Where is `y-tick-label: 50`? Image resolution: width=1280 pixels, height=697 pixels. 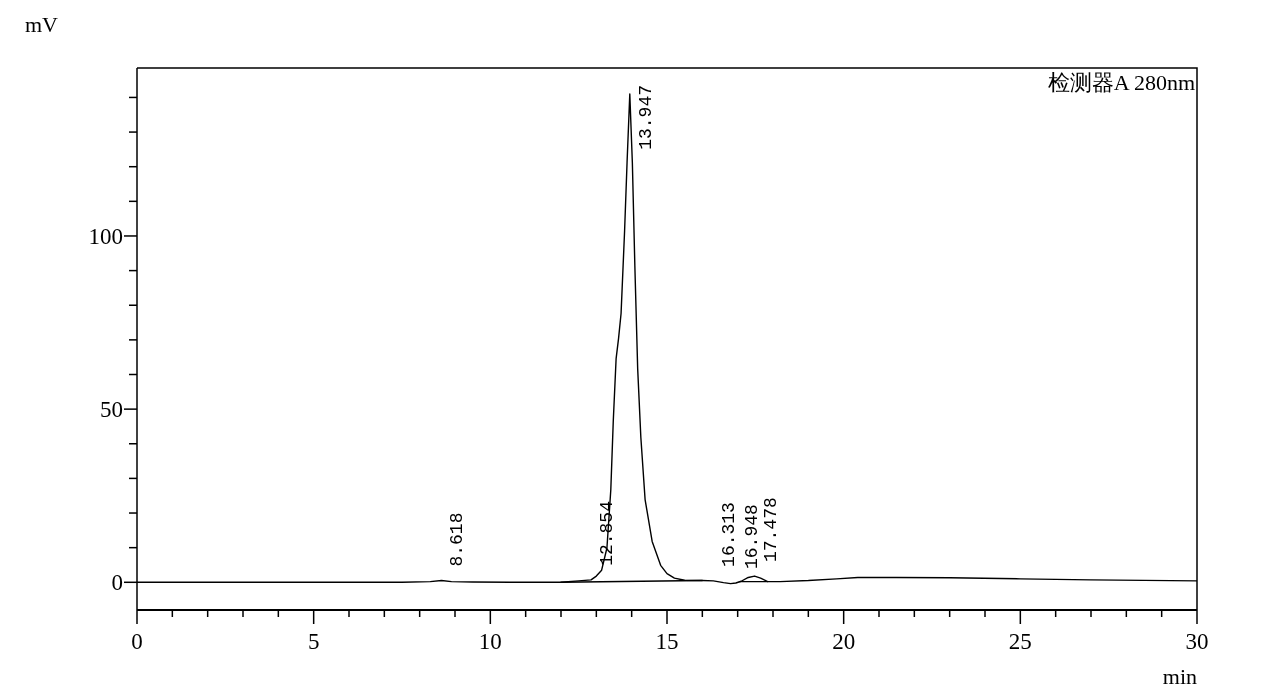
y-tick-label: 50 is located at coordinates (111, 410).